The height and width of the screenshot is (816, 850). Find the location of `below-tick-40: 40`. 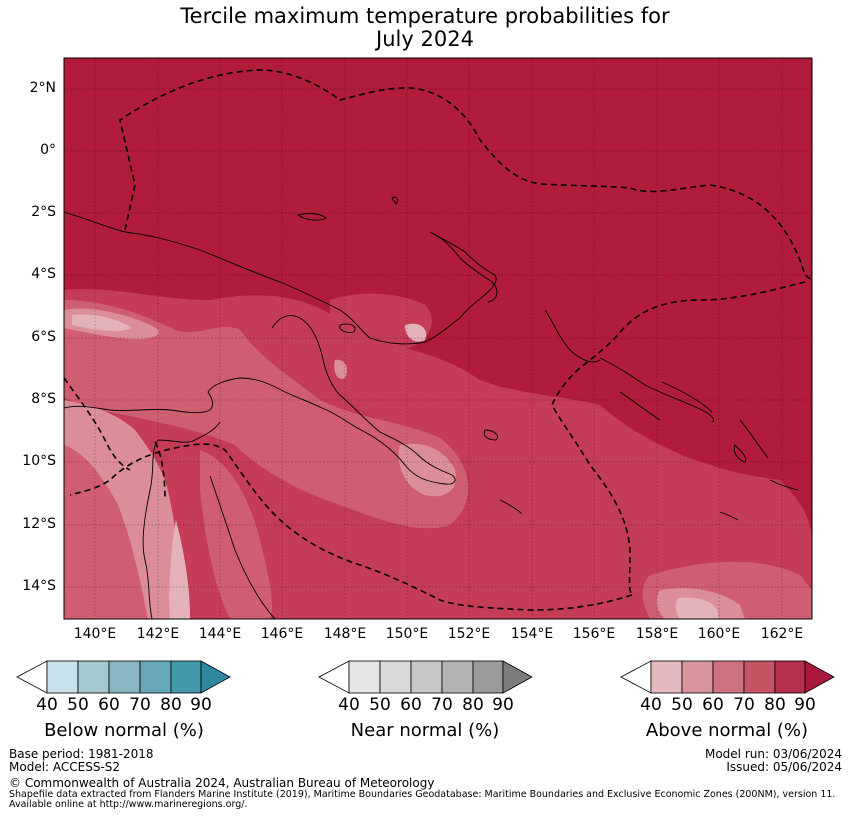

below-tick-40: 40 is located at coordinates (47, 705).